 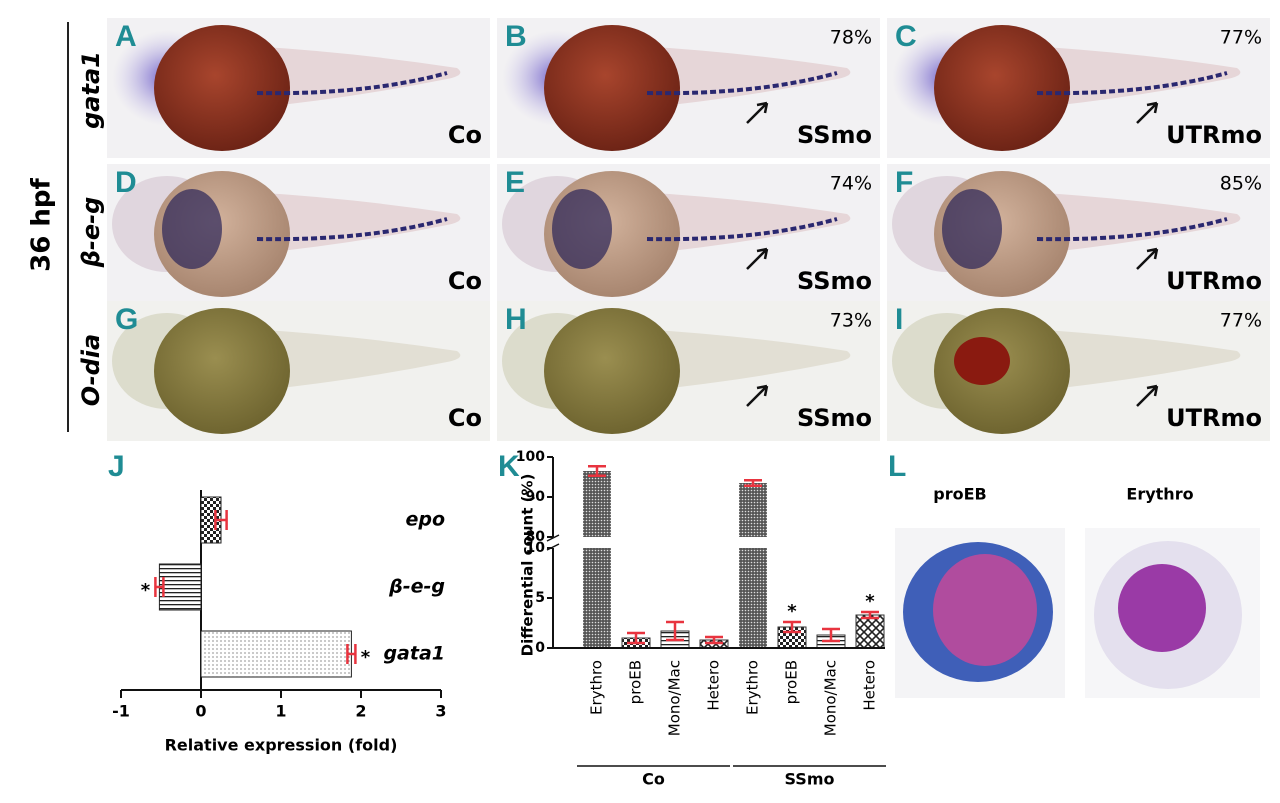 What do you see at coordinates (897, 466) in the screenshot?
I see `panel-letter: L` at bounding box center [897, 466].